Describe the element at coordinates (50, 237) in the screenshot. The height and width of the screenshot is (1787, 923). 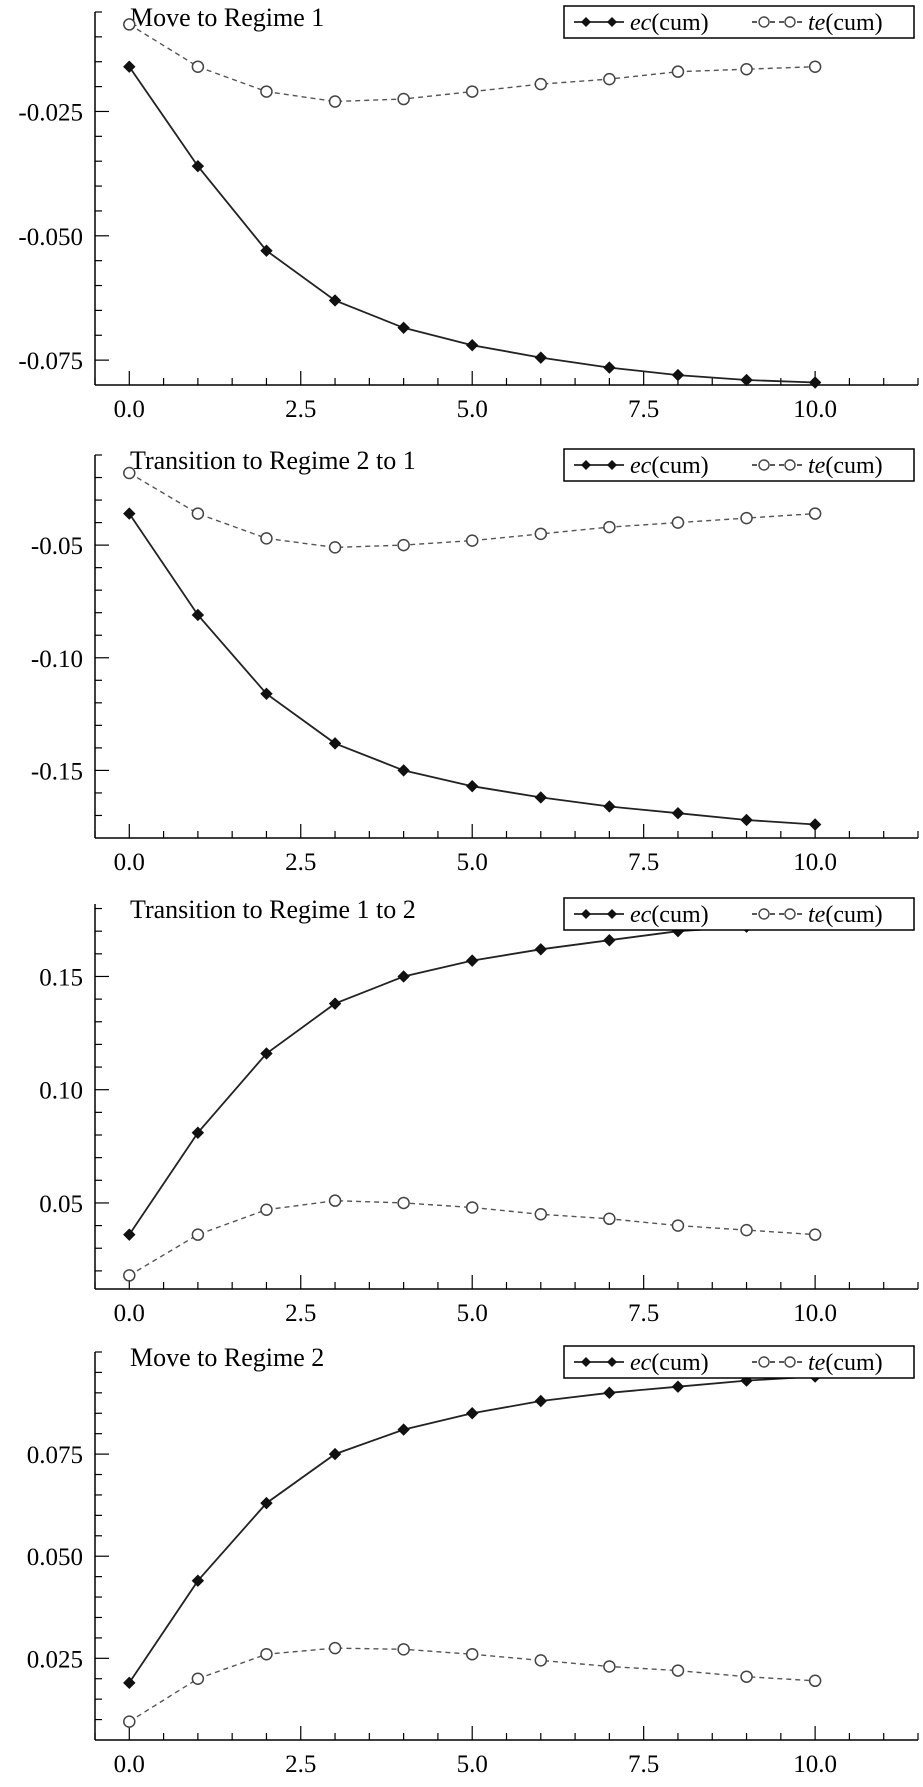
I see `y-tick-label: -0.050` at that location.